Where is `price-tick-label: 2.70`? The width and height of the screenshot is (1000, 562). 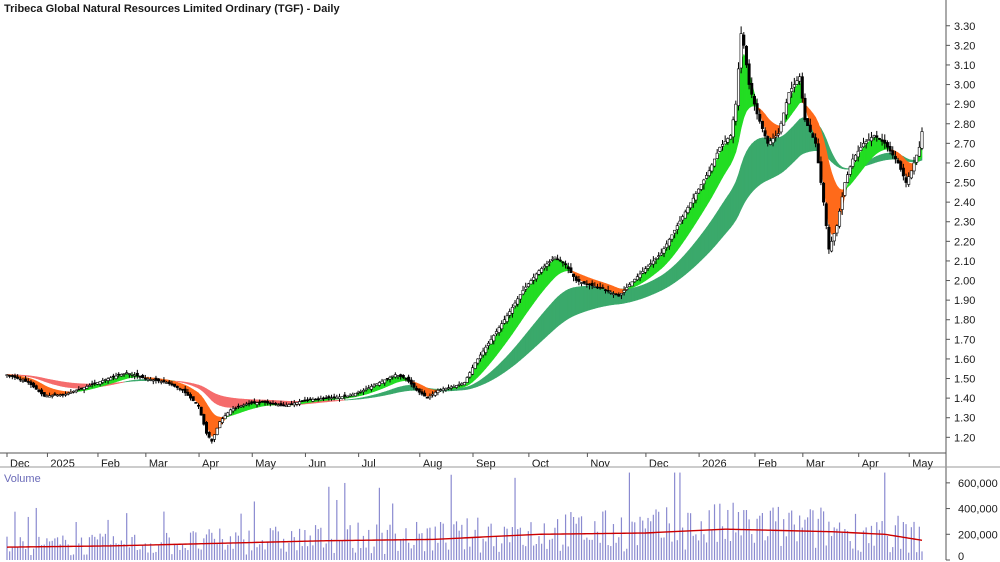 price-tick-label: 2.70 is located at coordinates (964, 144).